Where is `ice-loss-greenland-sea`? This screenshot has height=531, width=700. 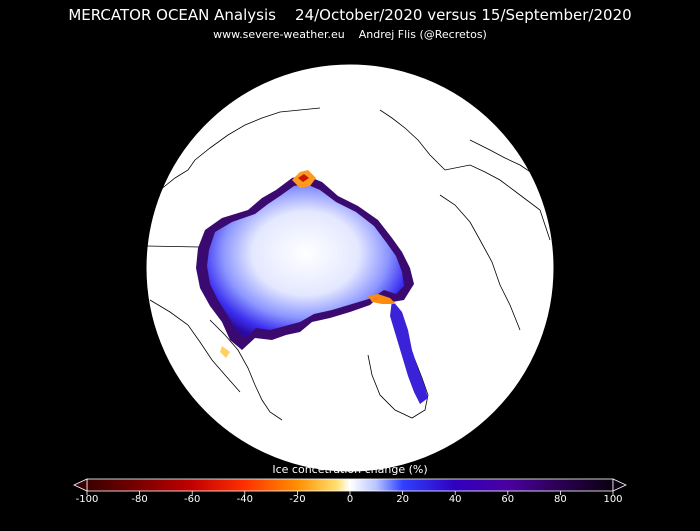 ice-loss-greenland-sea is located at coordinates (382, 299).